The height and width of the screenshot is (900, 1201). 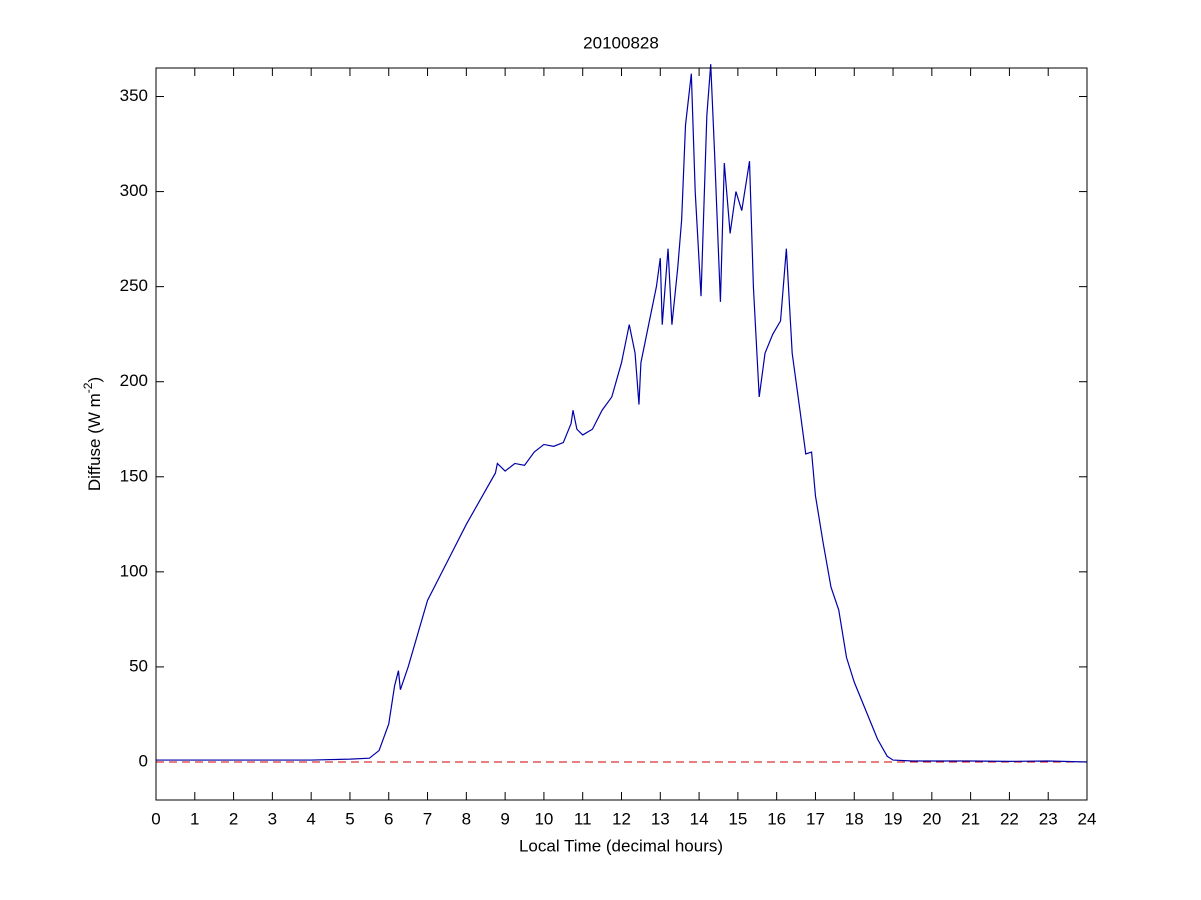 What do you see at coordinates (699, 818) in the screenshot?
I see `x-tick-label: 14` at bounding box center [699, 818].